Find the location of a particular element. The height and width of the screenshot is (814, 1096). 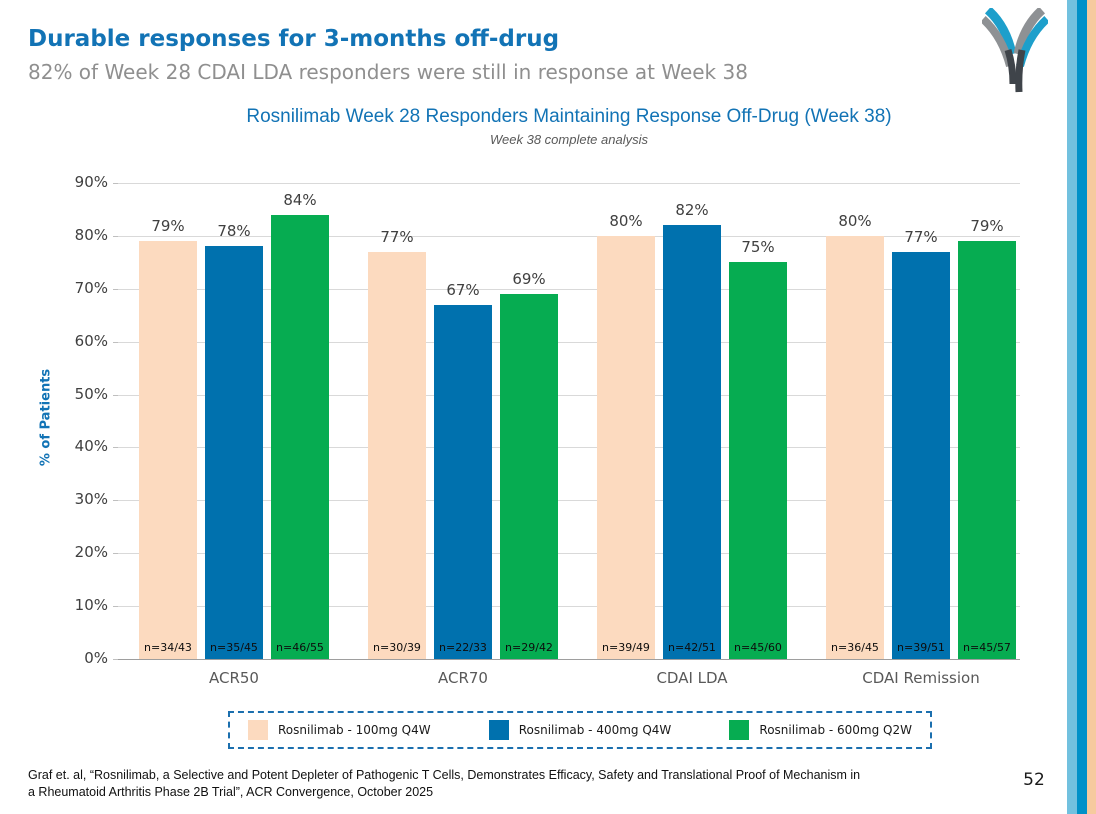

bar: n=46/55 is located at coordinates (300, 436).